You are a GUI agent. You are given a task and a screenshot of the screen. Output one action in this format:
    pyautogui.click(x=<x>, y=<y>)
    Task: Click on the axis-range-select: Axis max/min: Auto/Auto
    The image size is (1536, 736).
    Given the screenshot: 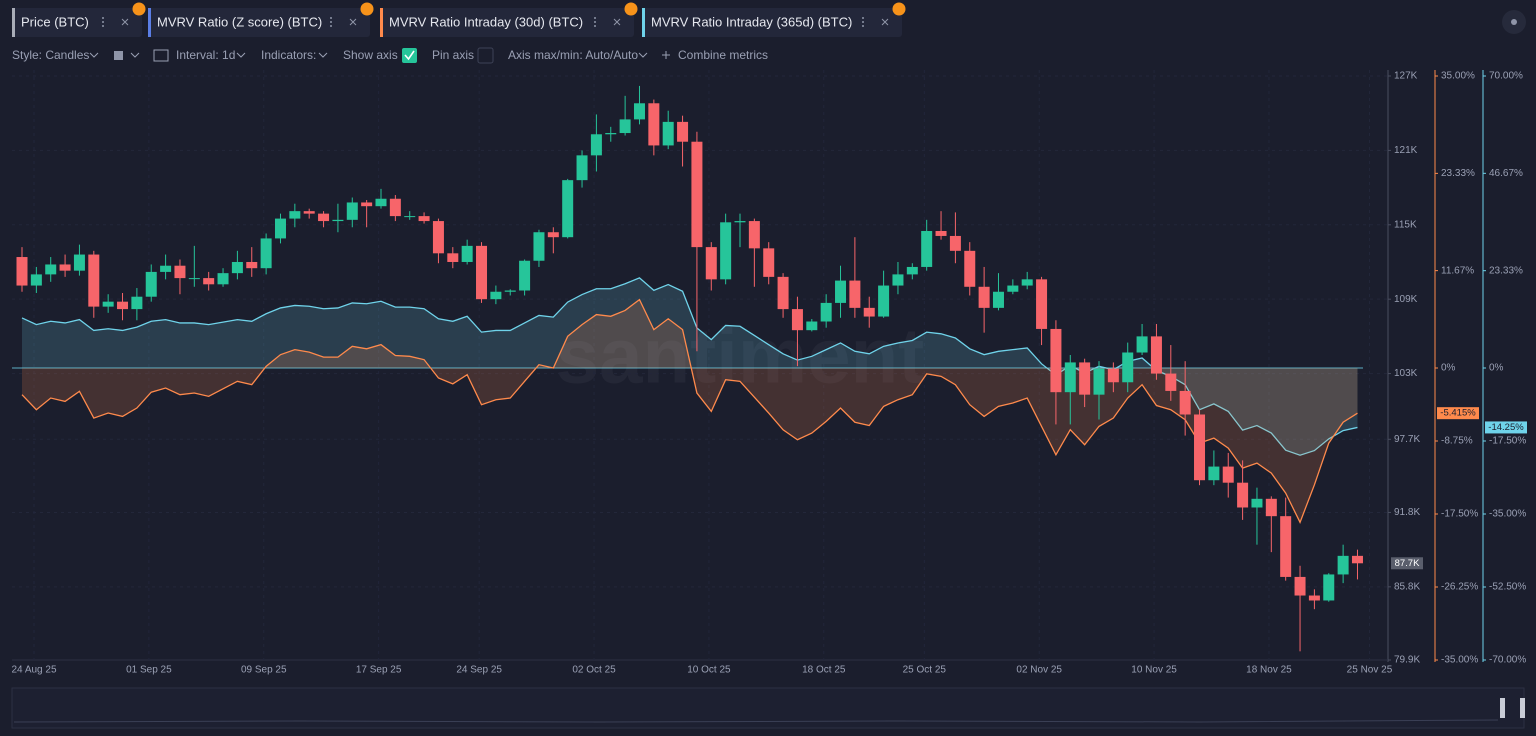 What is the action you would take?
    pyautogui.click(x=573, y=55)
    